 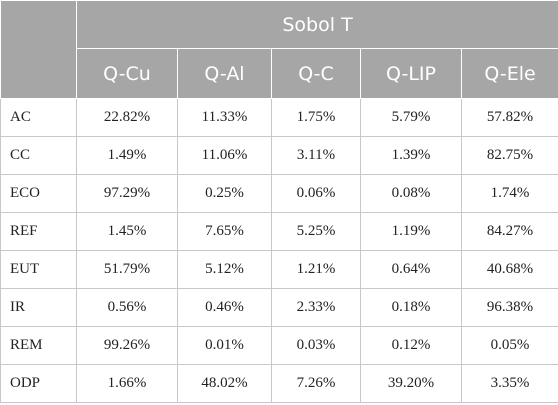 I want to click on row-label: ODP, so click(x=38, y=383).